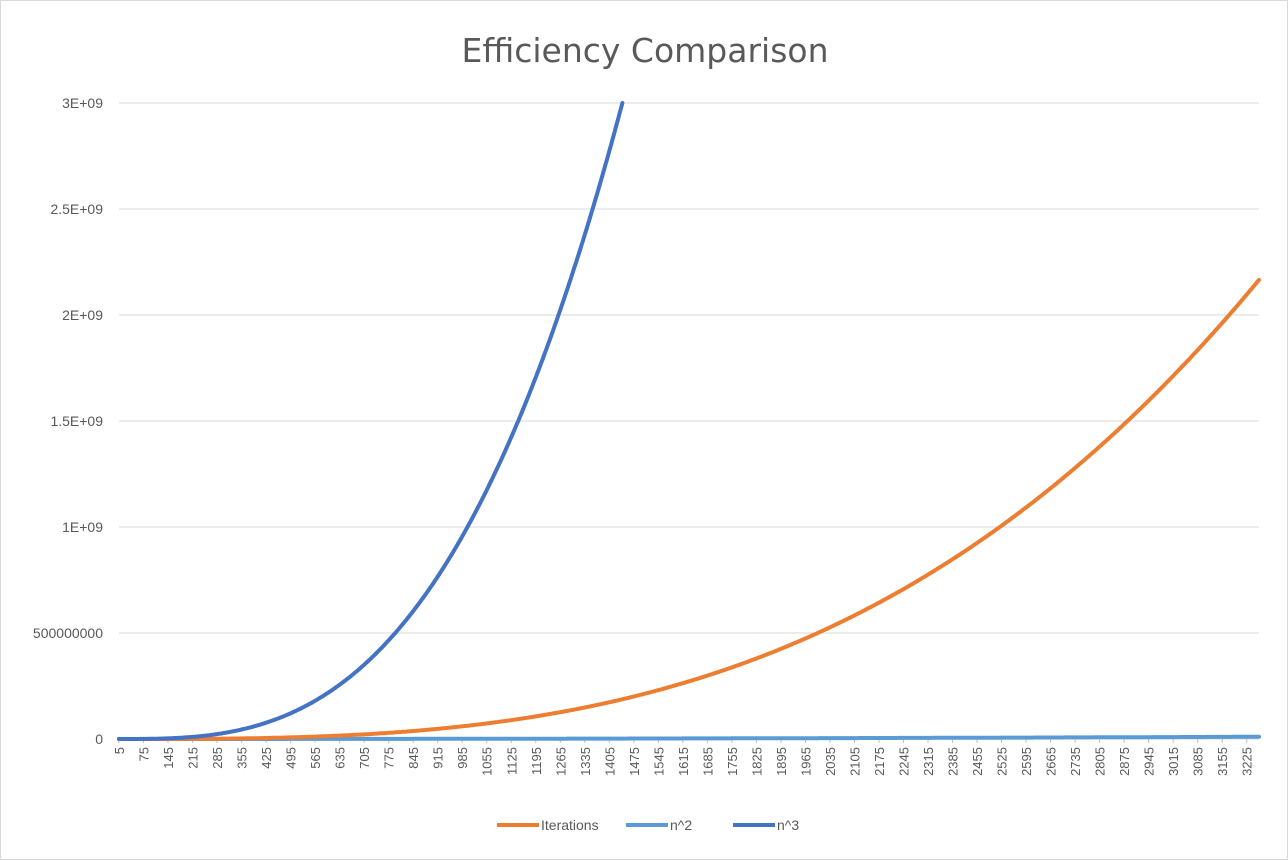  What do you see at coordinates (1026, 761) in the screenshot?
I see `x-tick-label: 2595` at bounding box center [1026, 761].